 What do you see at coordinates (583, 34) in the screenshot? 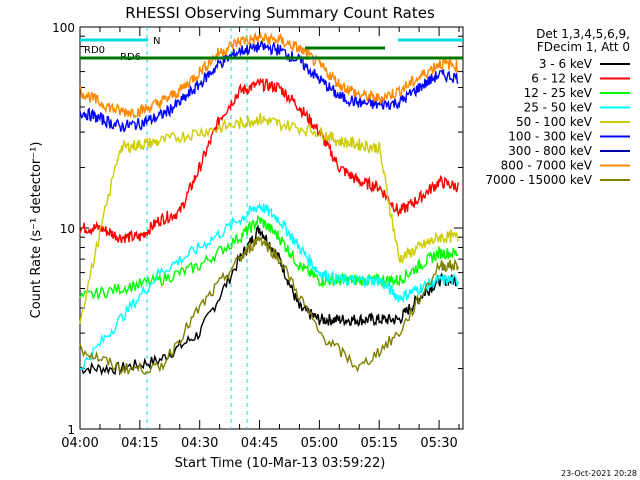
I see `legend-header-line-1: Det 1,3,4,5,6,9,` at bounding box center [583, 34].